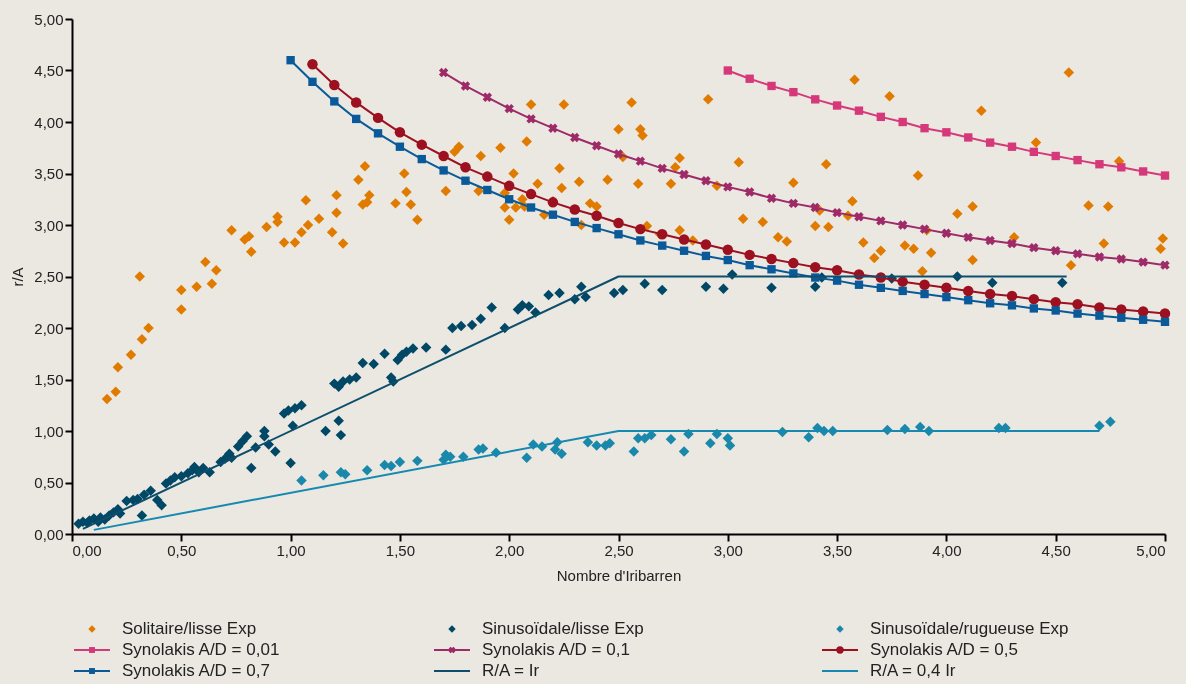  I want to click on legend-label: Synolakis A/D = 0,7, so click(196, 670).